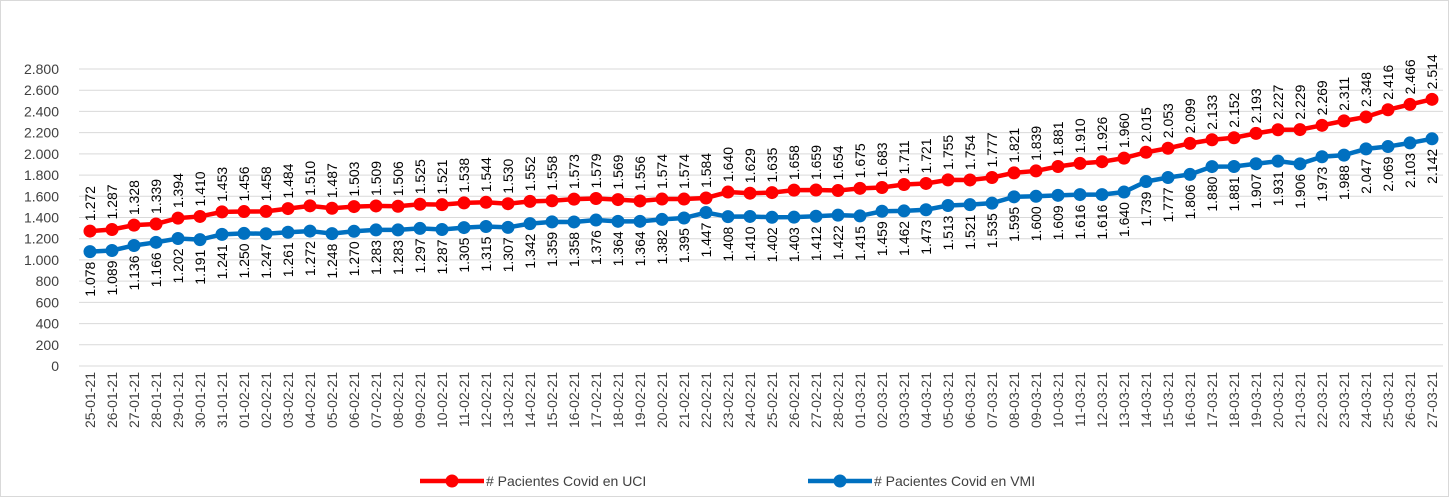 This screenshot has width=1450, height=503. Describe the element at coordinates (41, 111) in the screenshot. I see `y-tick-label: 2.400` at that location.